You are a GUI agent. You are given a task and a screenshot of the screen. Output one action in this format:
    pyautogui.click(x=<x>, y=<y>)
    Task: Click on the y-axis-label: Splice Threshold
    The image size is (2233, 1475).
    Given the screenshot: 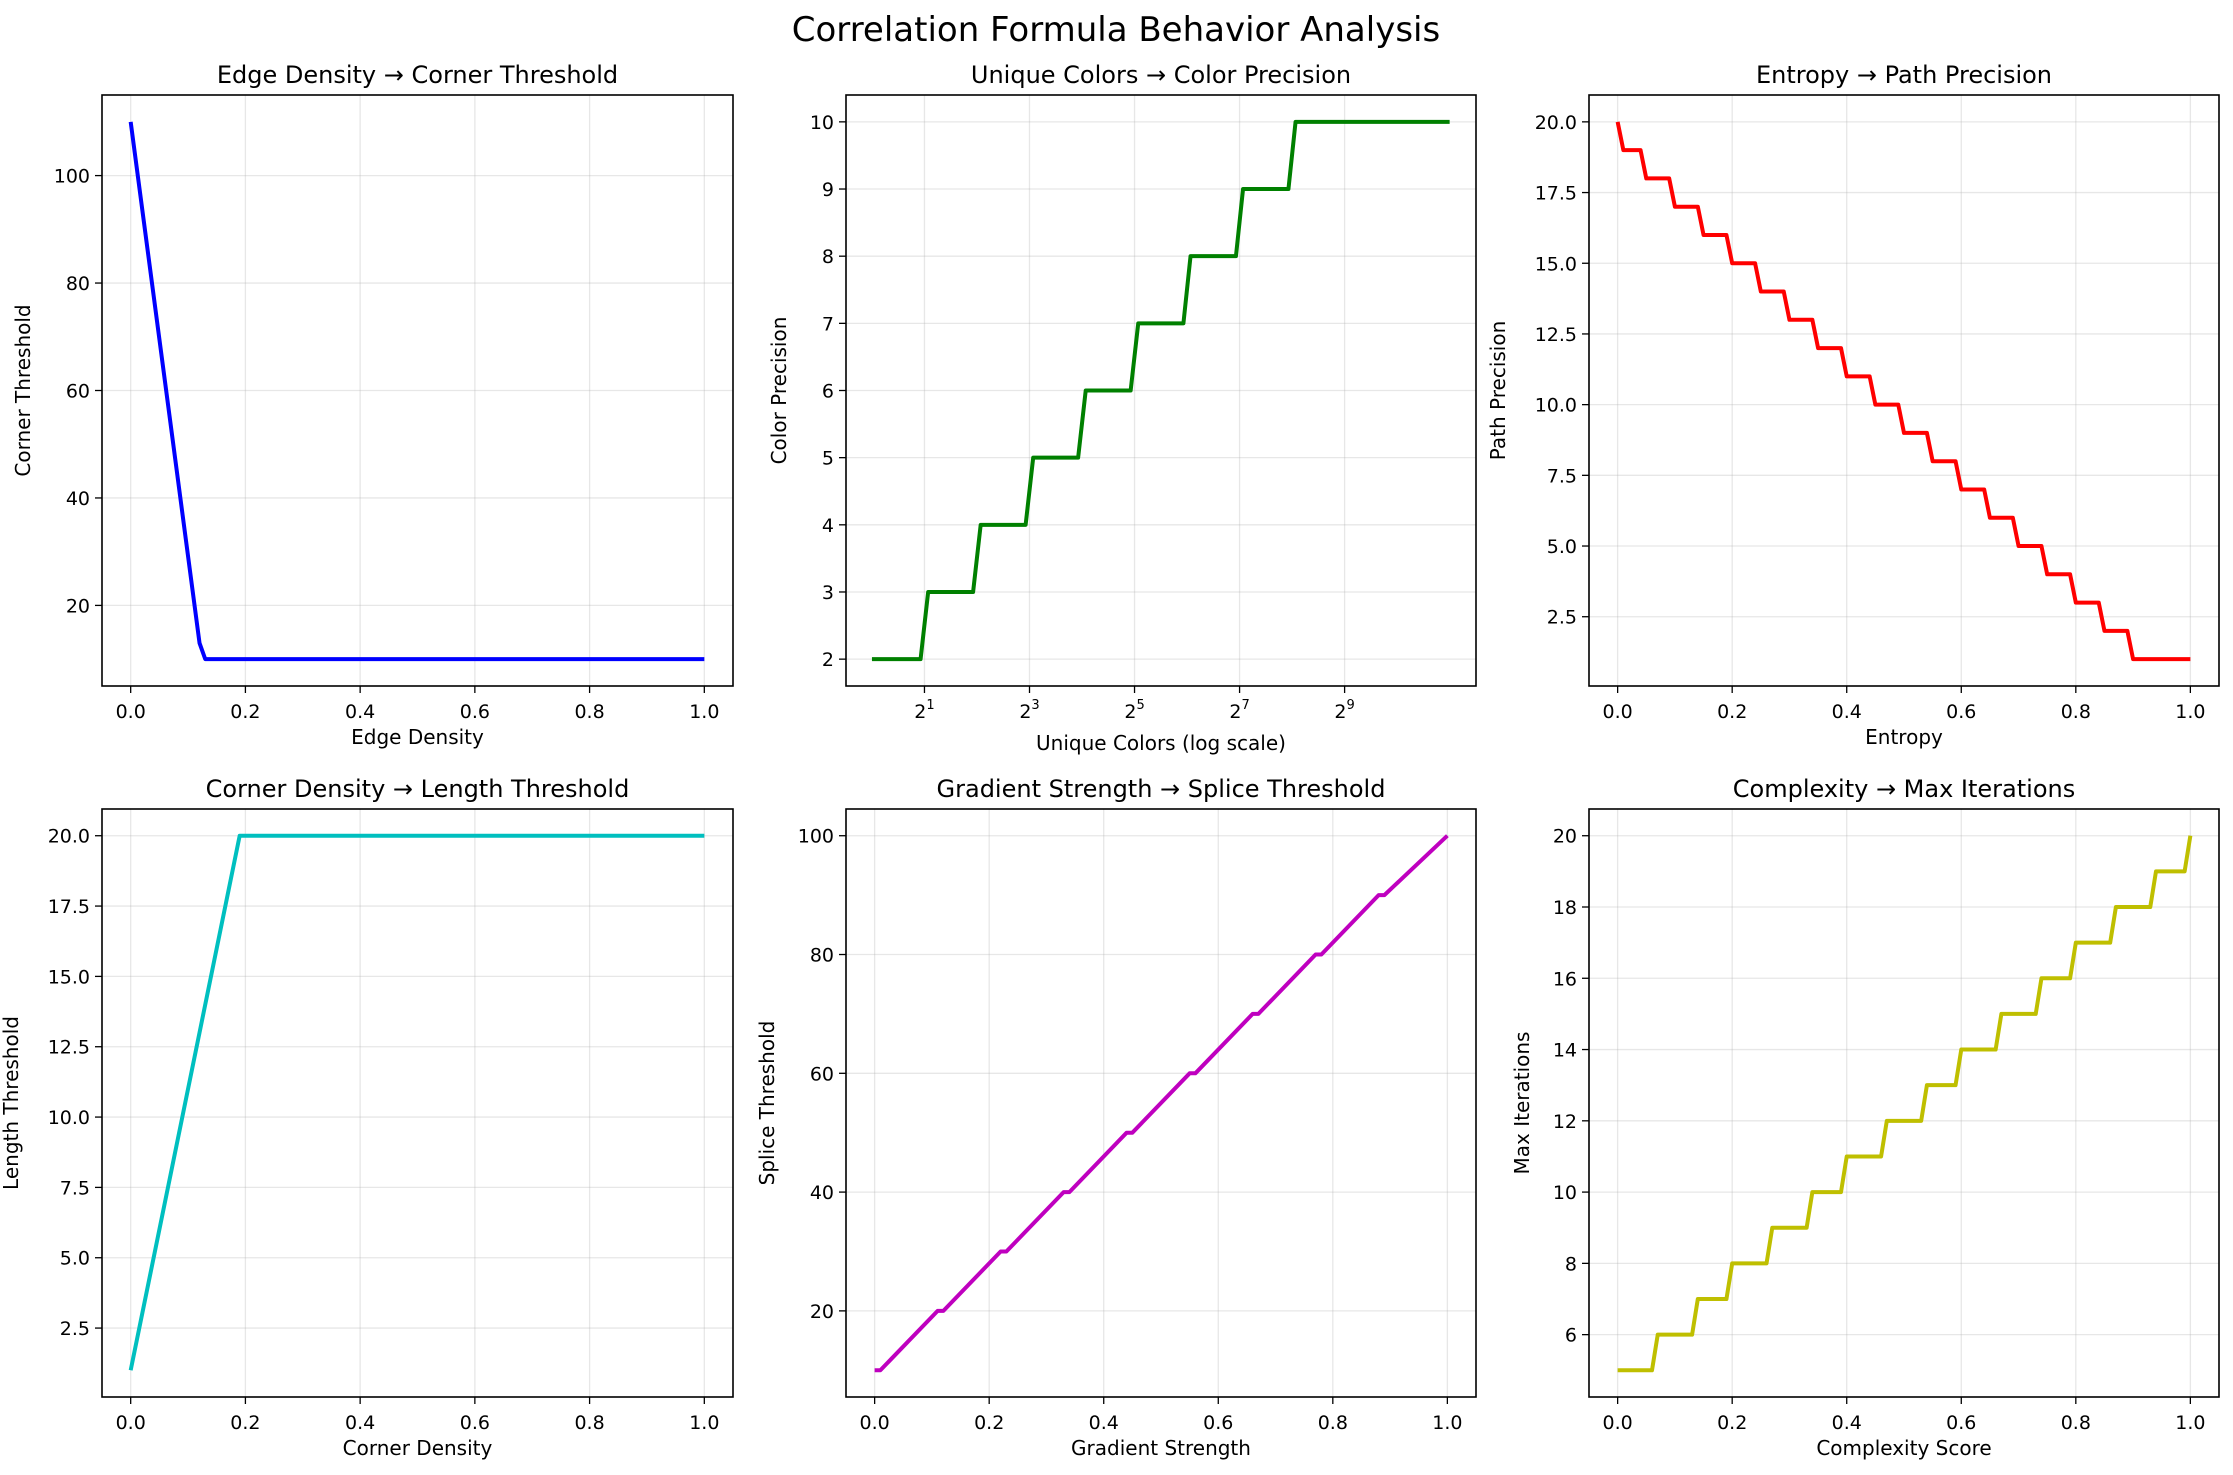 What is the action you would take?
    pyautogui.click(x=767, y=1103)
    